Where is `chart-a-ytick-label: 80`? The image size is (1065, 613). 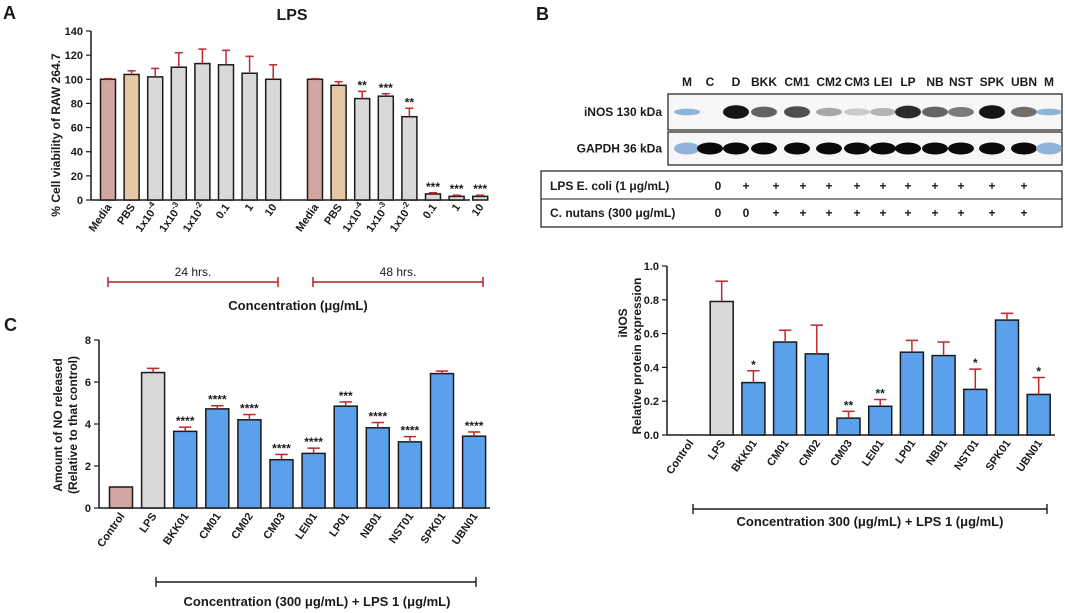
chart-a-ytick-label: 80 is located at coordinates (77, 104).